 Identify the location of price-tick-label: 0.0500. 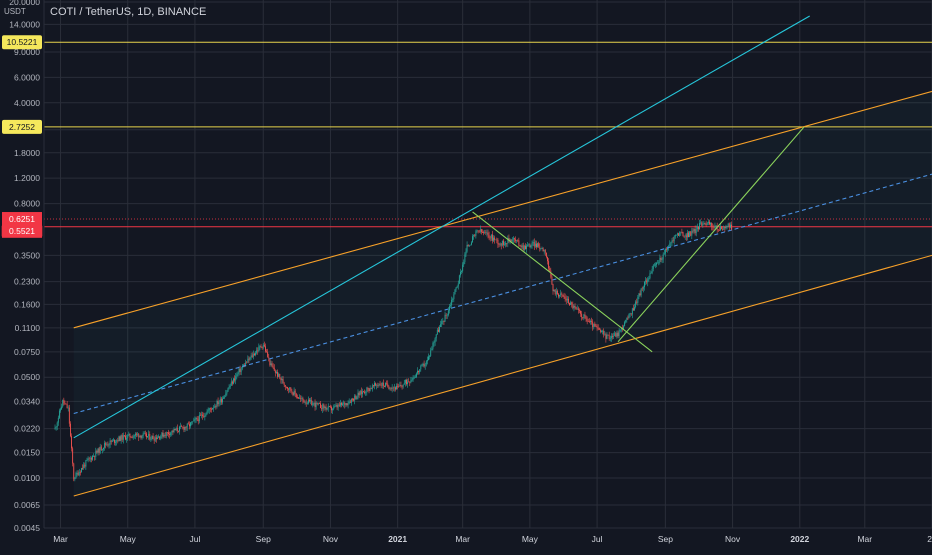
(27, 377).